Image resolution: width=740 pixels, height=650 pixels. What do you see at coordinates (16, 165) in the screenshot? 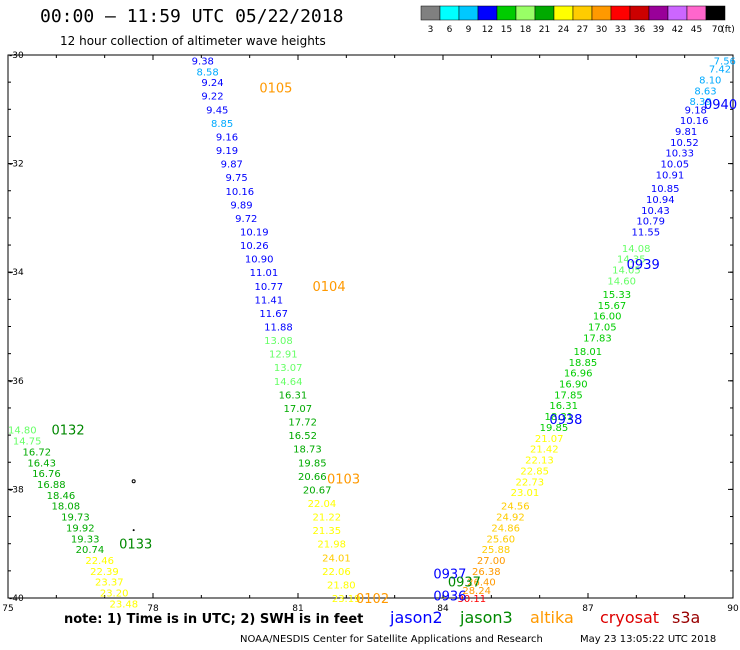
I see `y-tick-label: -32` at bounding box center [16, 165].